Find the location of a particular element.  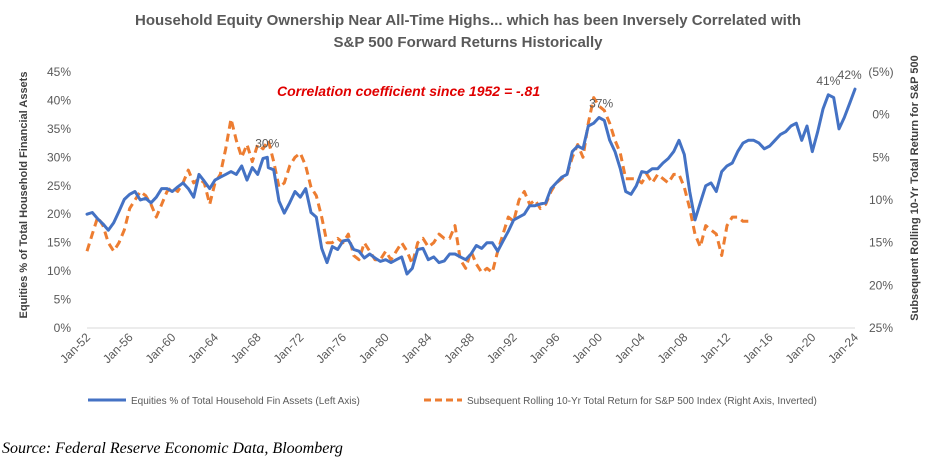

x-tick-label: Jan-12 is located at coordinates (715, 348).